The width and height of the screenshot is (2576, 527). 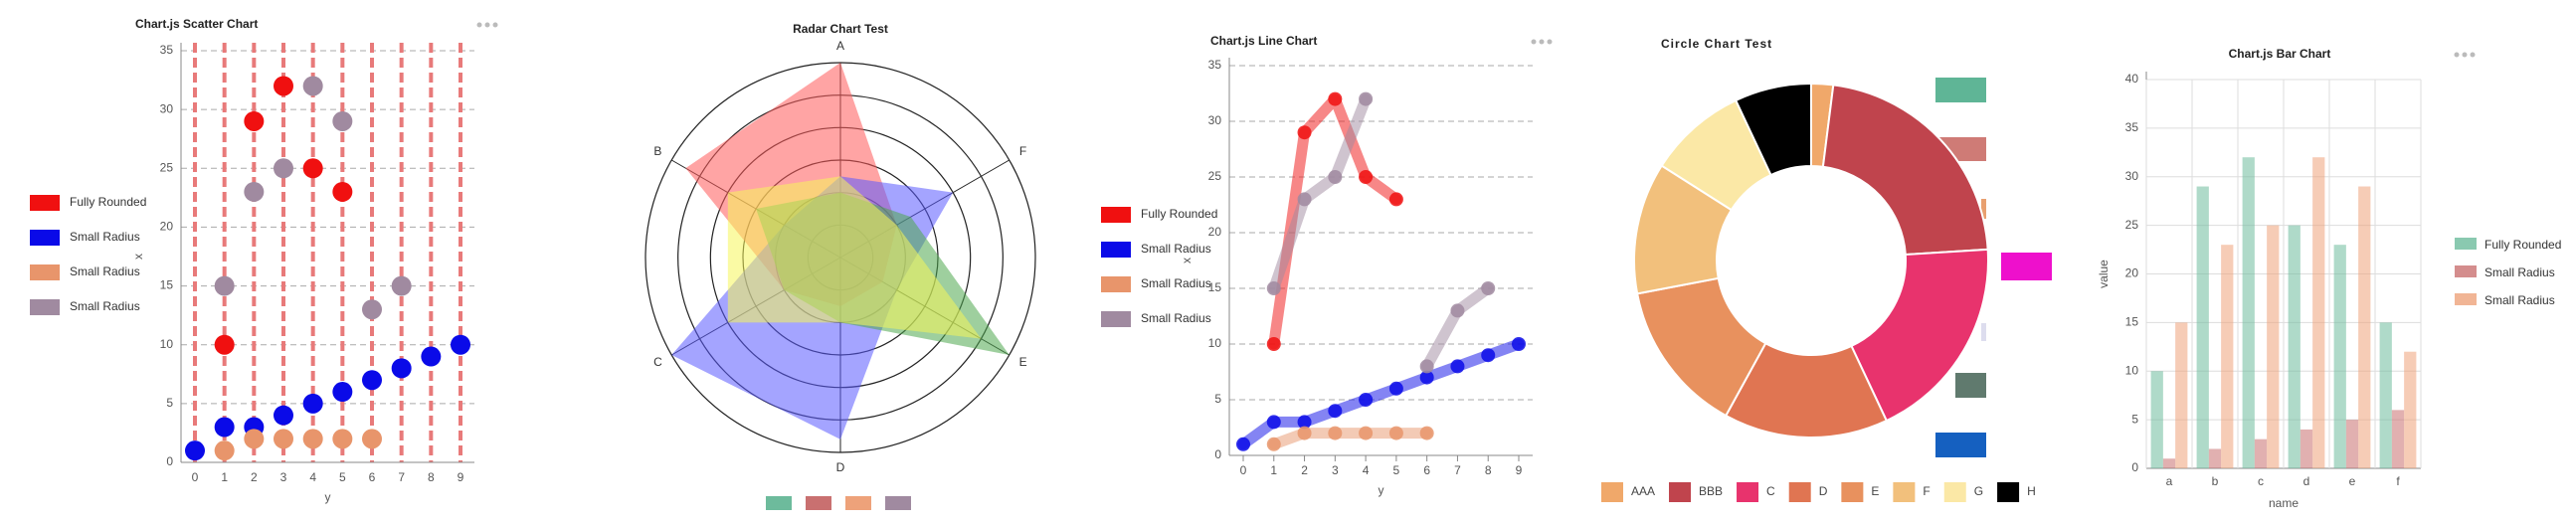 I want to click on y-tick-label: 15, so click(x=1215, y=287).